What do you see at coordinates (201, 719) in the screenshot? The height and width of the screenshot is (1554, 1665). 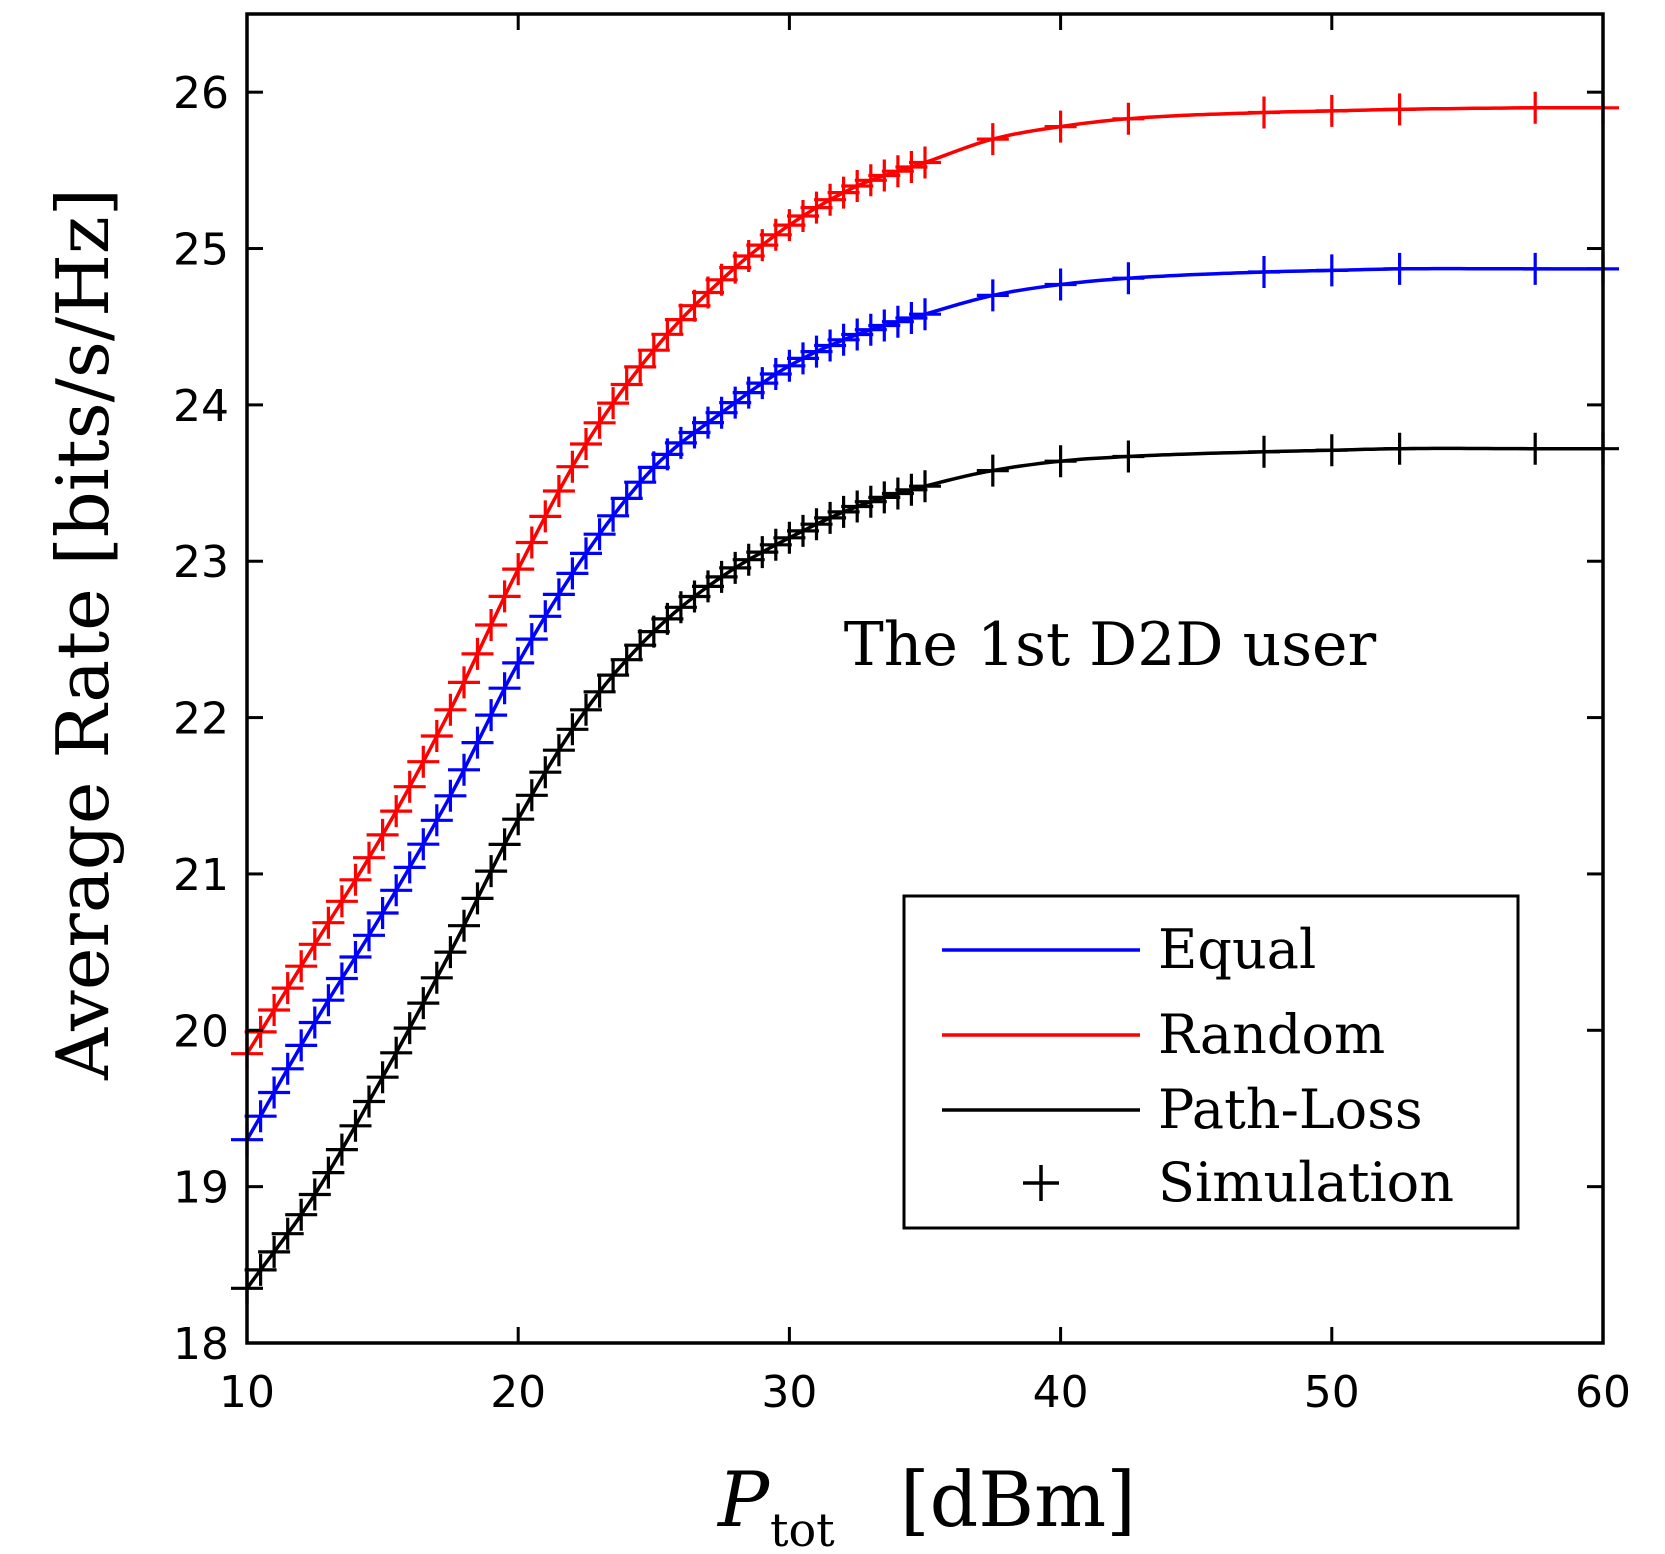 I see `y-tick-label: 22` at bounding box center [201, 719].